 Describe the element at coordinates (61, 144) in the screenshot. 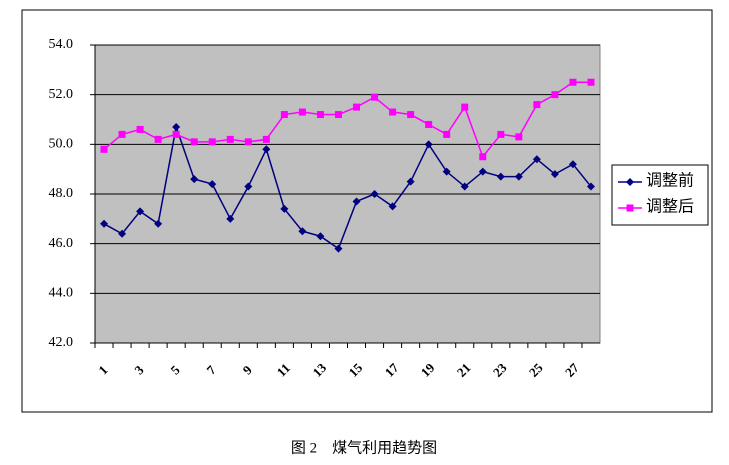

I see `y-tick-label: 50.0` at that location.